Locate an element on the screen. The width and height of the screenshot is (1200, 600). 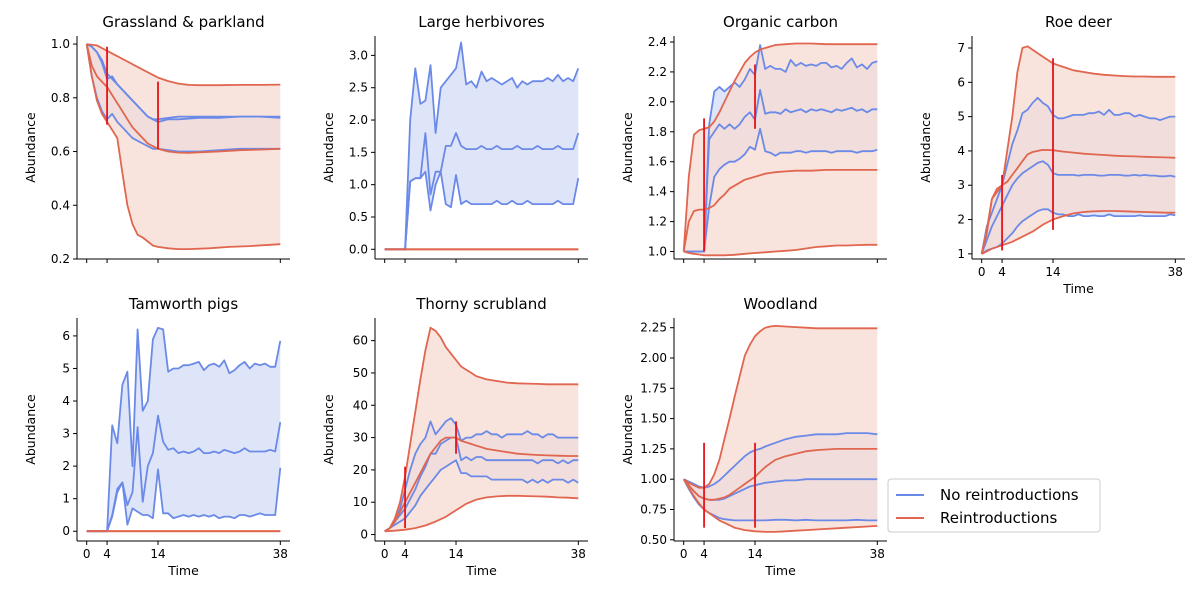
y-tick-label: 2.00 is located at coordinates (653, 358).